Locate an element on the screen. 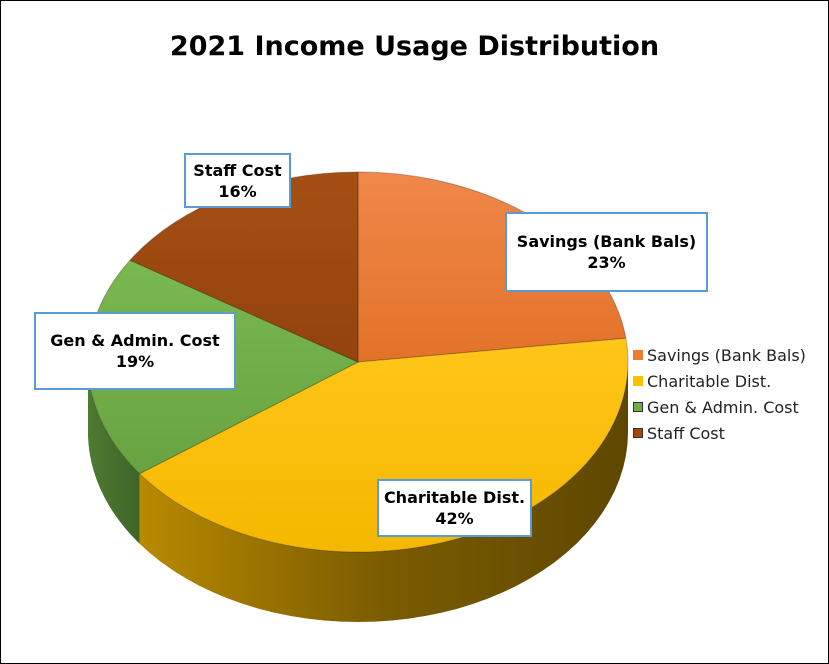 Image resolution: width=829 pixels, height=664 pixels. data-label-charitable-dist: Charitable Dist. 42% is located at coordinates (454, 508).